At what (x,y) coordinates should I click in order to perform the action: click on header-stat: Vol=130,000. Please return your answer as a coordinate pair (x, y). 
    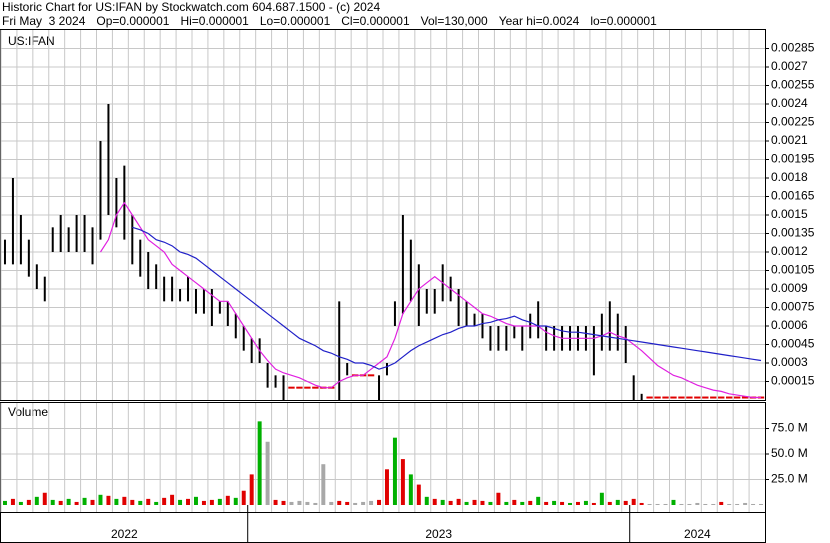
    Looking at the image, I should click on (454, 21).